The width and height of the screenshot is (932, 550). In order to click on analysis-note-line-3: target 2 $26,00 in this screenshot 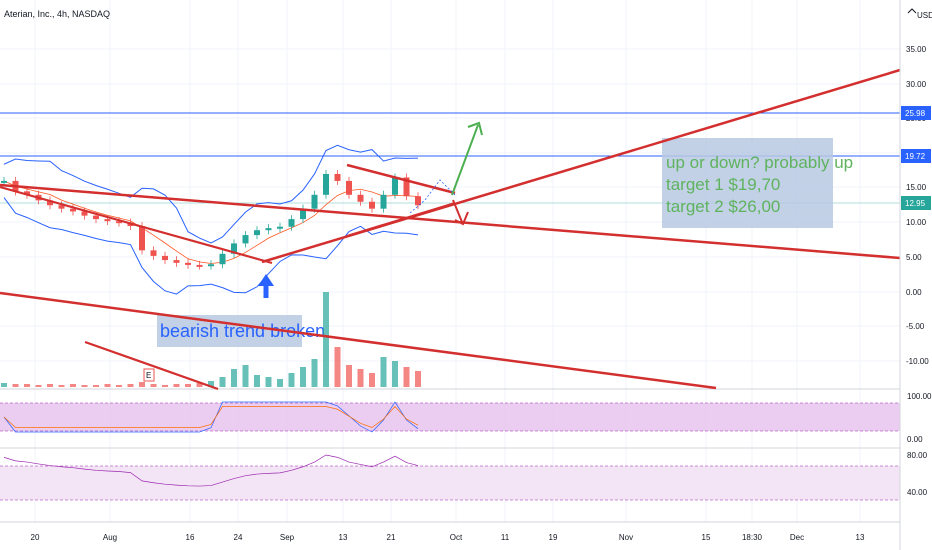, I will do `click(723, 206)`.